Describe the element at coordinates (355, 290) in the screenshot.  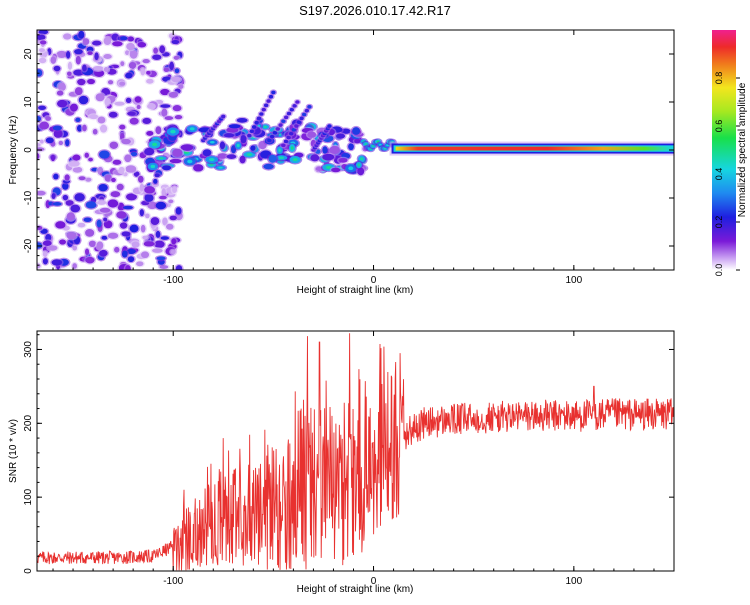
I see `heatmap-x-label: Height of straight line (km)` at that location.